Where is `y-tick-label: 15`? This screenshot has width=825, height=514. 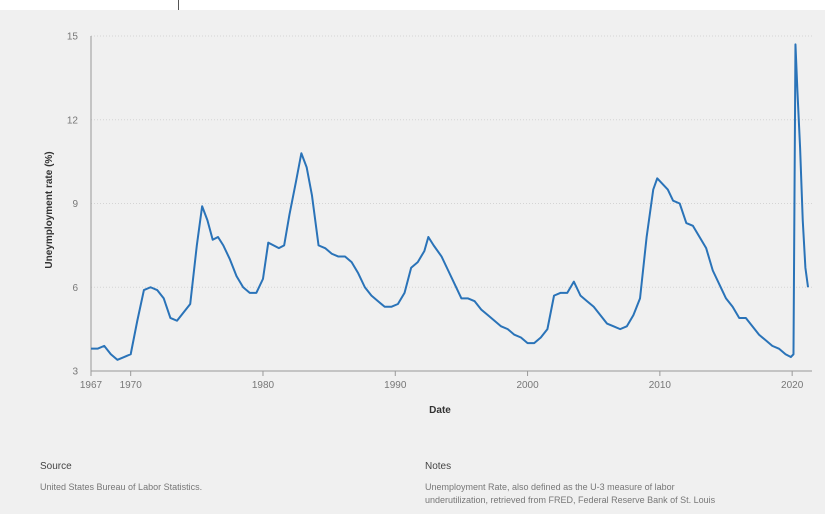
y-tick-label: 15 is located at coordinates (73, 37).